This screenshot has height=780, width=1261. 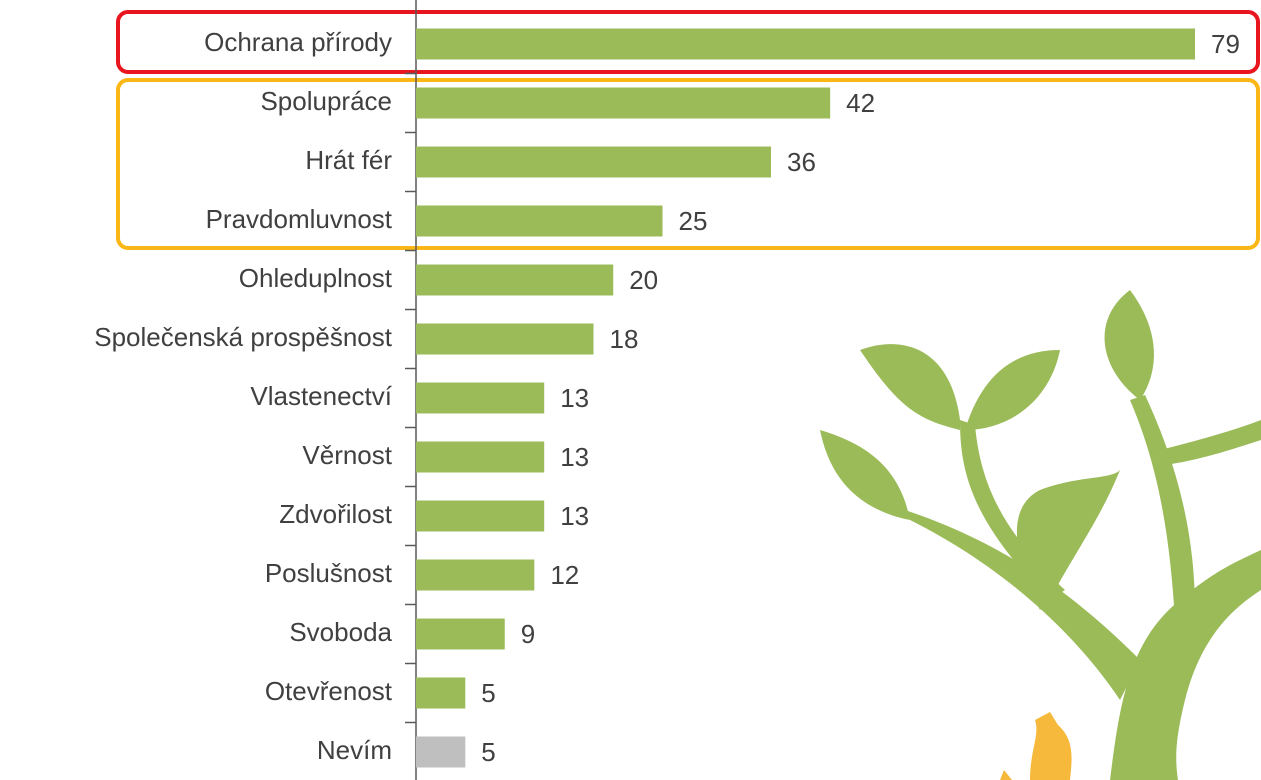 What do you see at coordinates (1036, 746) in the screenshot?
I see `cat-decoration` at bounding box center [1036, 746].